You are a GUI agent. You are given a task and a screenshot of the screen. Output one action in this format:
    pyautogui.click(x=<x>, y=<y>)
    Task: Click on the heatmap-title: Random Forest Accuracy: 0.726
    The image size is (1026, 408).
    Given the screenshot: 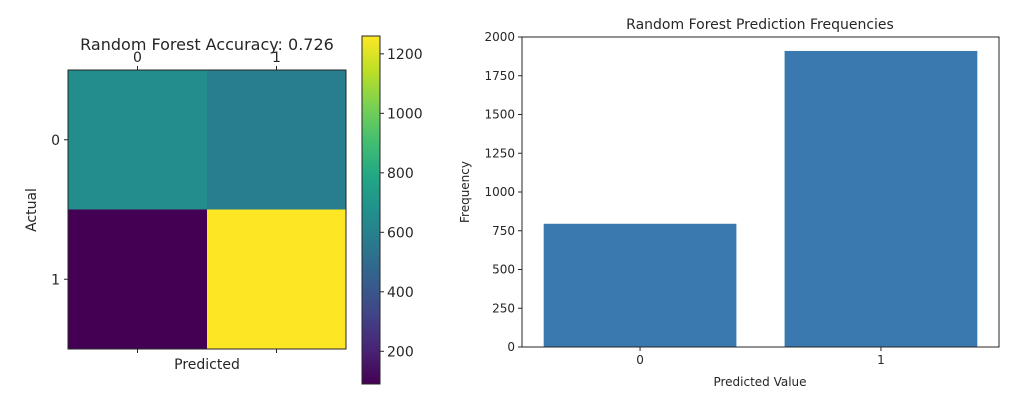 What is the action you would take?
    pyautogui.click(x=207, y=44)
    